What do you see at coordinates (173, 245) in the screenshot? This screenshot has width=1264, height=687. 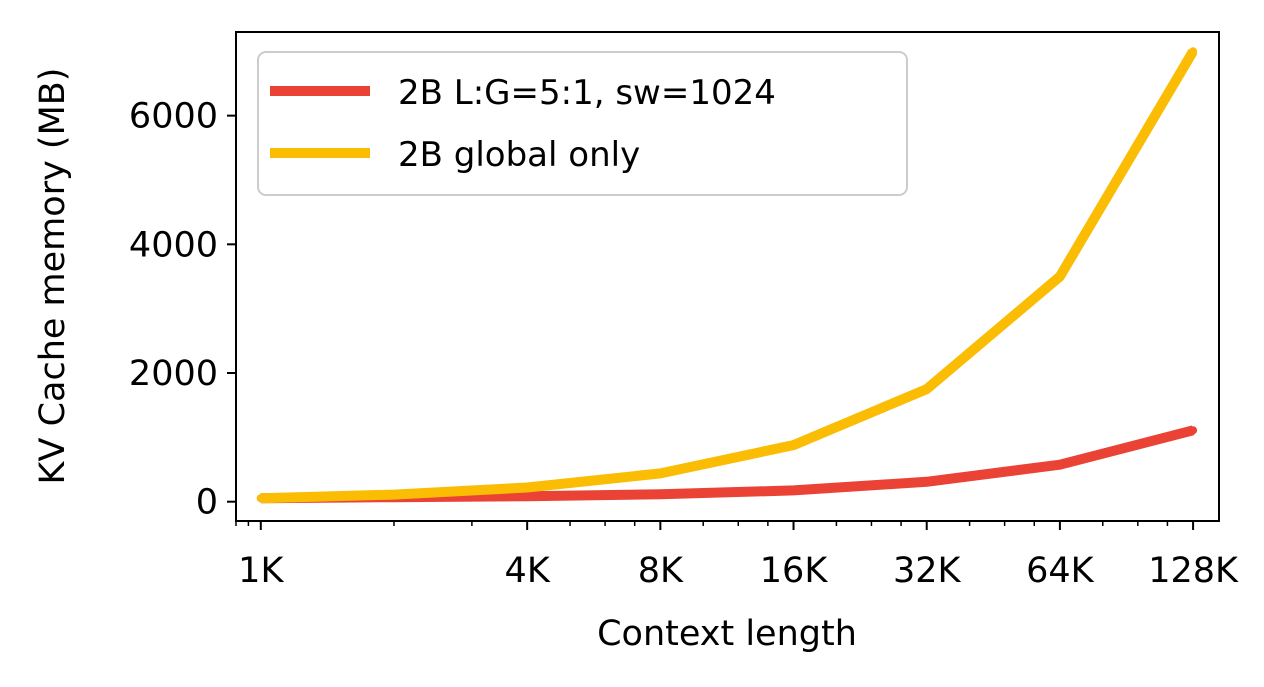 I see `y-tick-label: 4000` at bounding box center [173, 245].